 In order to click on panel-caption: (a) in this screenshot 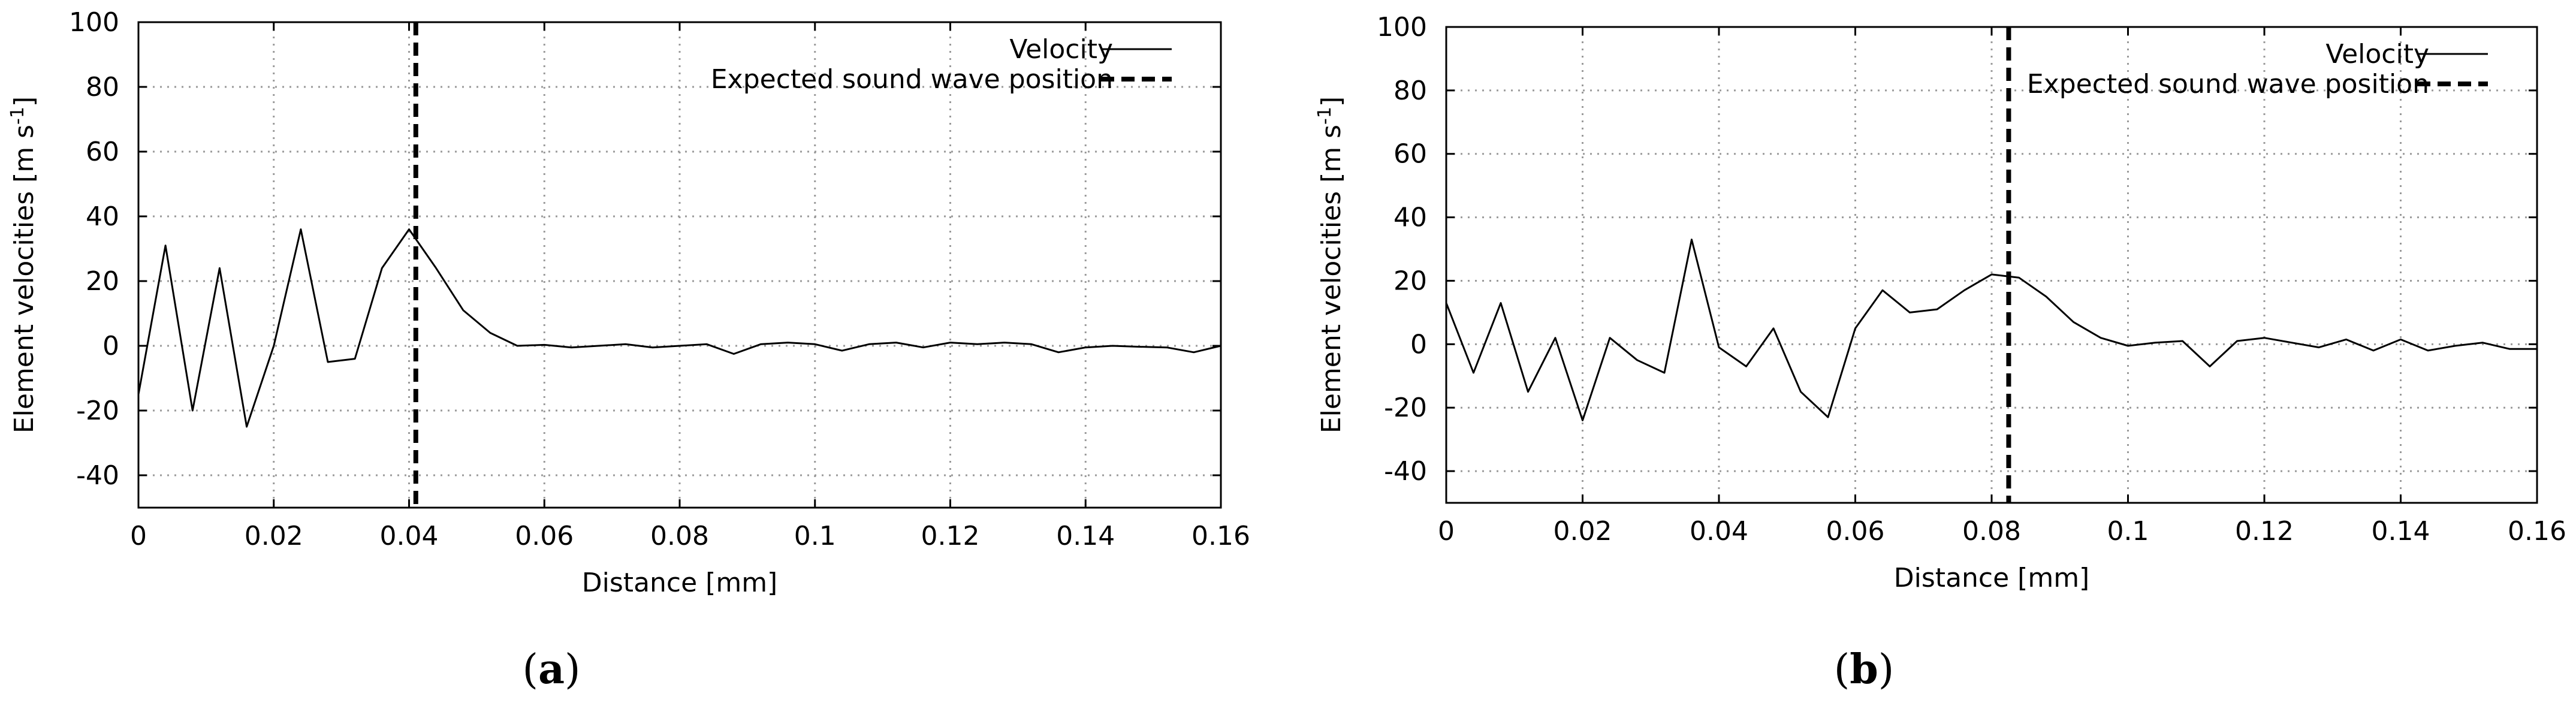, I will do `click(551, 669)`.